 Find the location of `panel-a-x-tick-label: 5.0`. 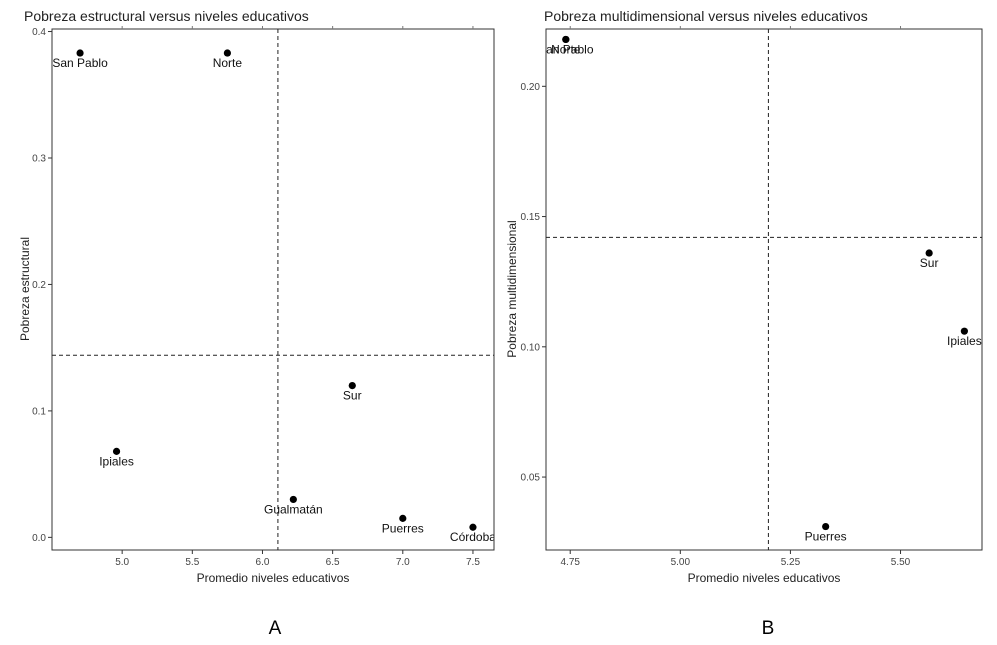

panel-a-x-tick-label: 5.0 is located at coordinates (122, 562).